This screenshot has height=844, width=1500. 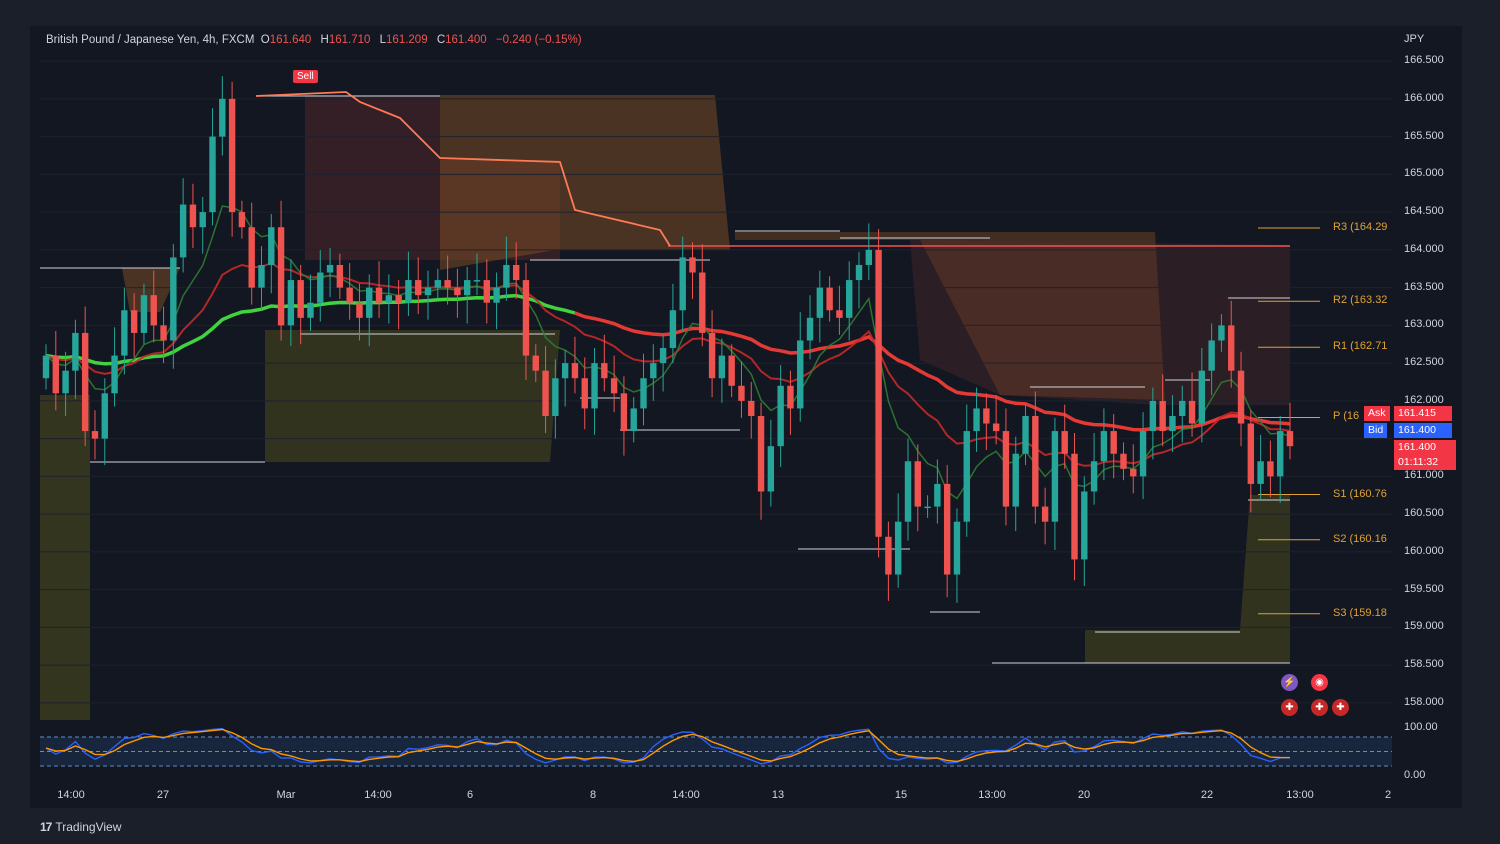 What do you see at coordinates (667, 746) in the screenshot?
I see `stoch-k-line` at bounding box center [667, 746].